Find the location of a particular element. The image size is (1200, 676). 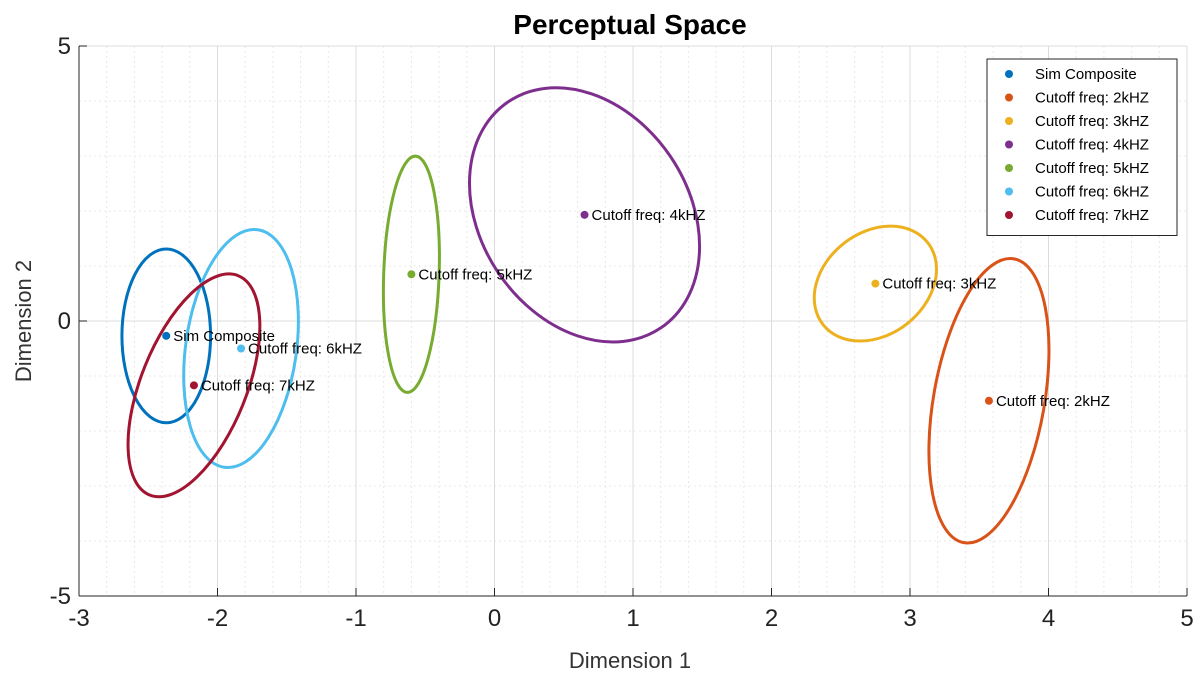

legend-entry-4: Cutoff freq: 5kHZ is located at coordinates (1092, 168).